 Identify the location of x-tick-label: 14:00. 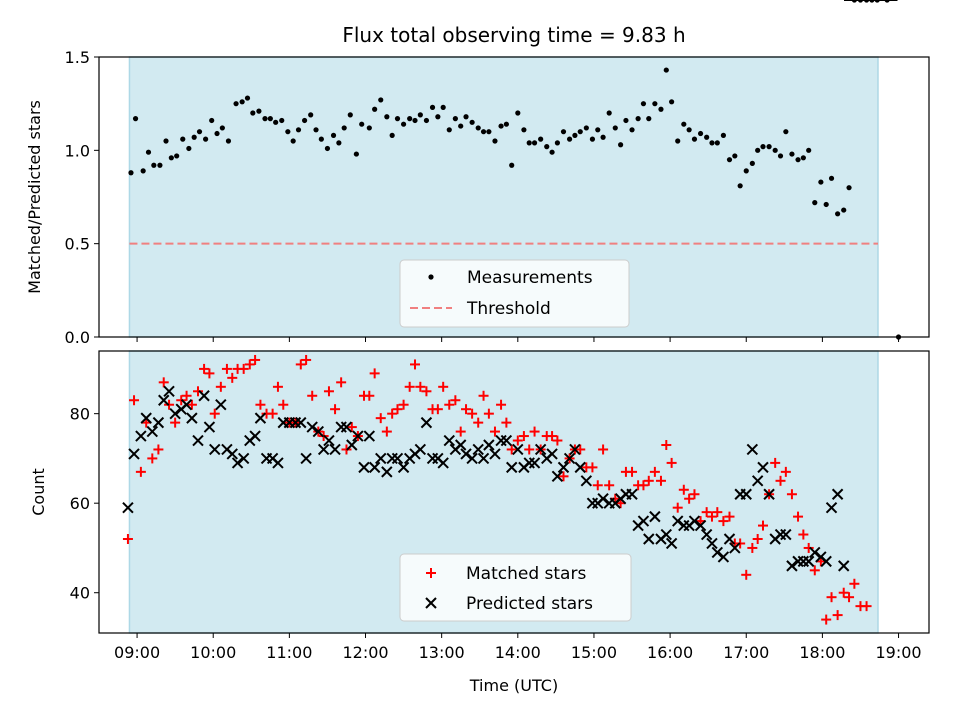
(518, 652).